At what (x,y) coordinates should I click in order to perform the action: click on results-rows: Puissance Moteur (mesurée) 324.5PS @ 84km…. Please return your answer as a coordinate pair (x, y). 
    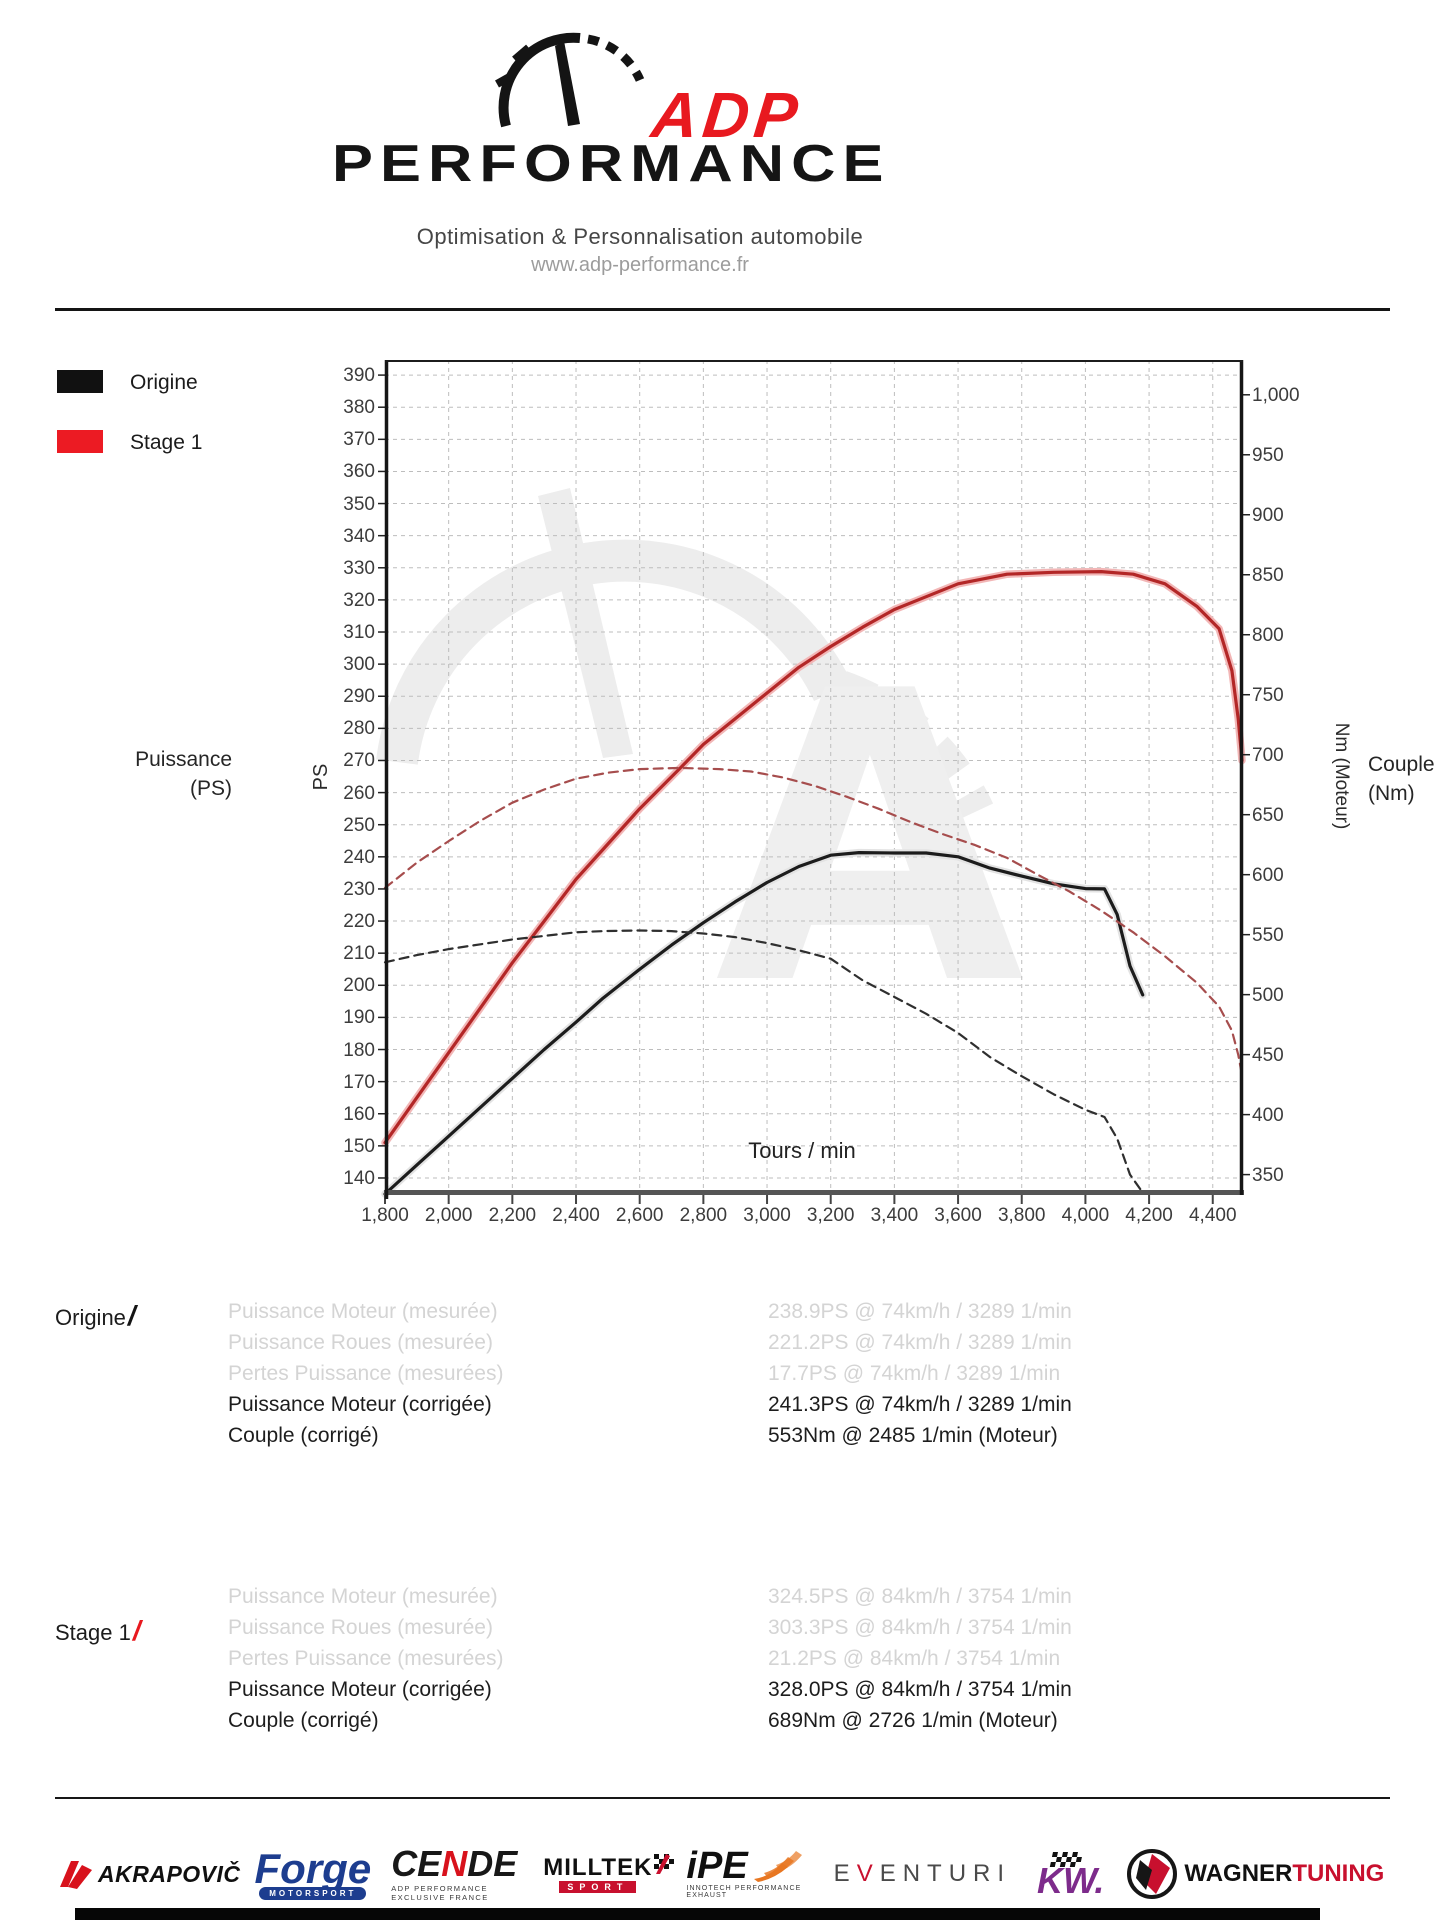
    Looking at the image, I should click on (650, 1662).